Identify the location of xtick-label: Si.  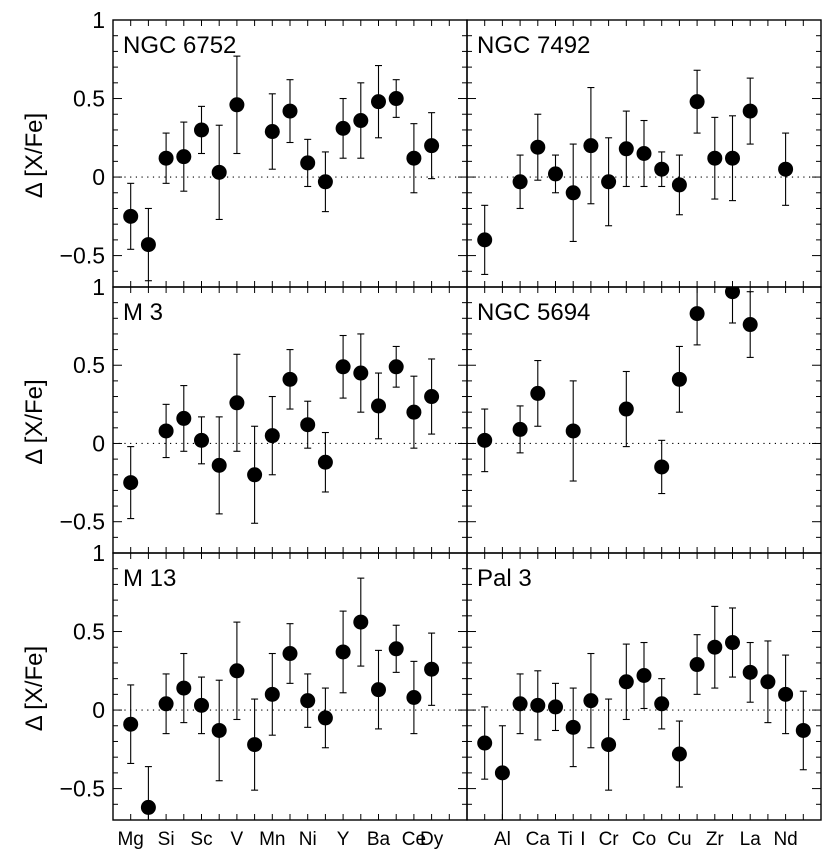
(166, 839).